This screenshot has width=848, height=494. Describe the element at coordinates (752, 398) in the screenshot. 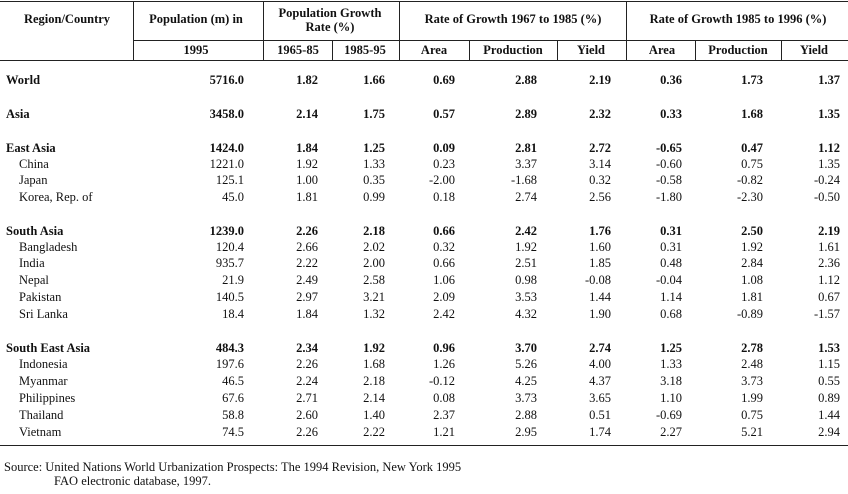

I see `table-cell: 1.99` at that location.